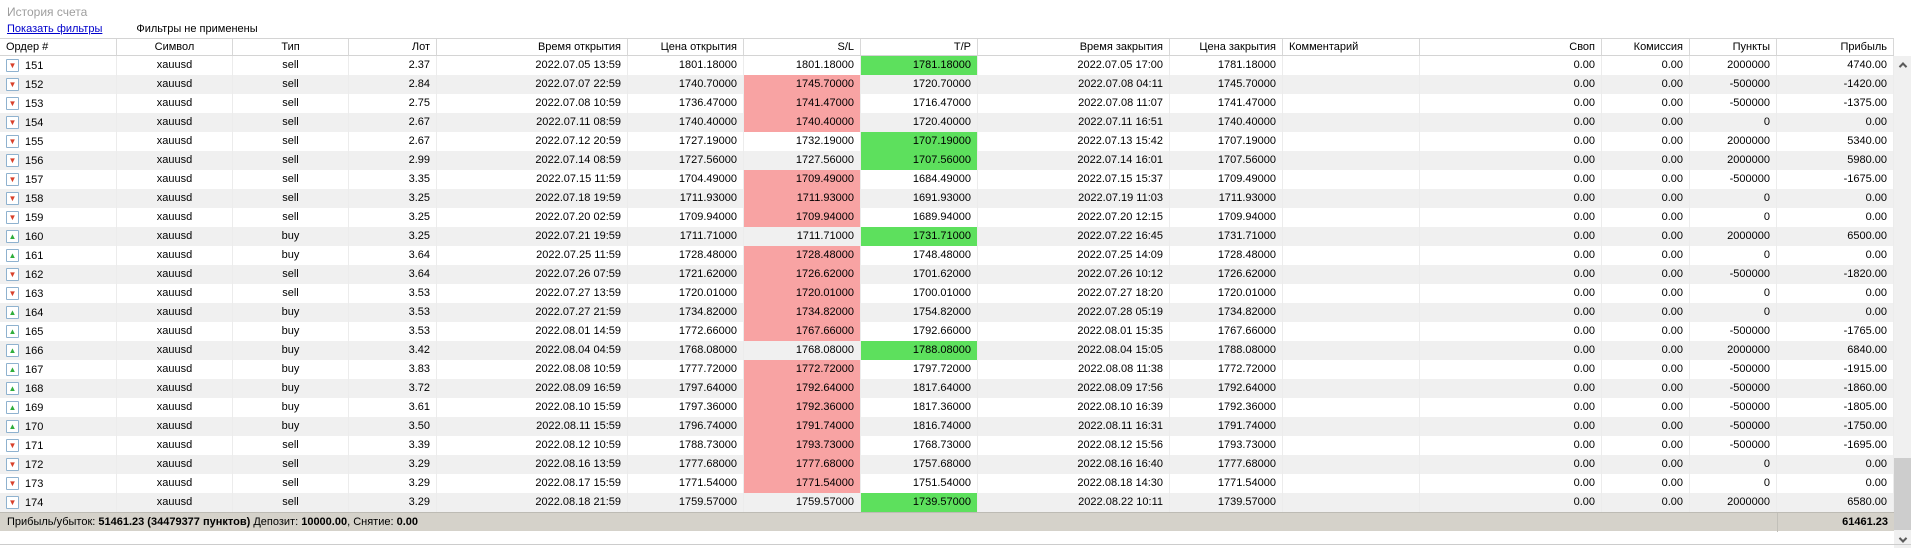  Describe the element at coordinates (1226, 84) in the screenshot. I see `cell-close_price: 1745.70000` at that location.